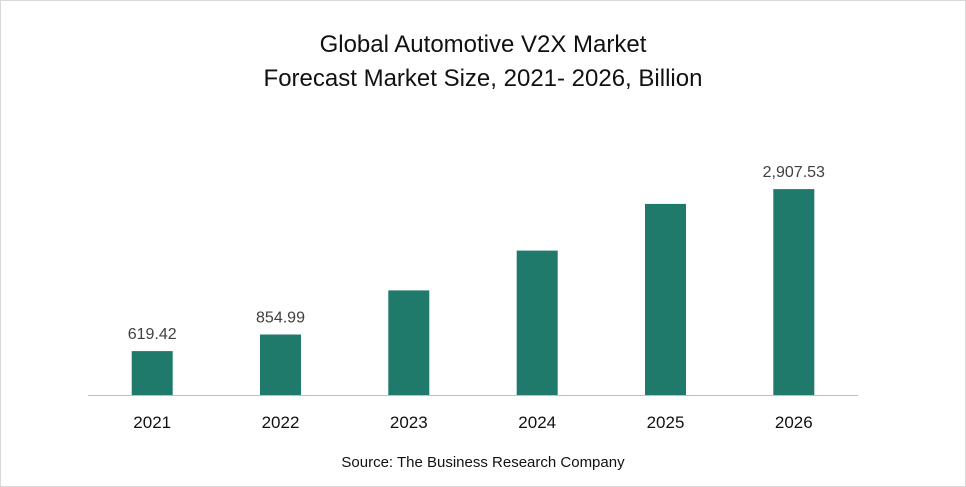 This screenshot has width=966, height=487. I want to click on data-label-2021: 619.42, so click(152, 334).